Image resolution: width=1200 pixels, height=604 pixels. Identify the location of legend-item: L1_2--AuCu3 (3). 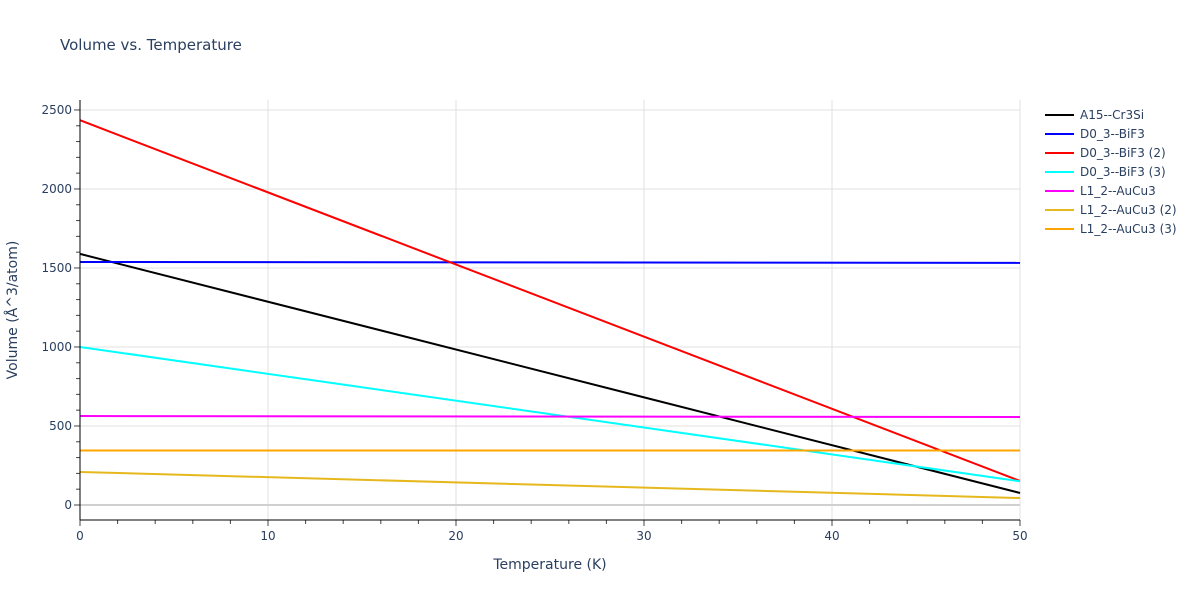
(1111, 229).